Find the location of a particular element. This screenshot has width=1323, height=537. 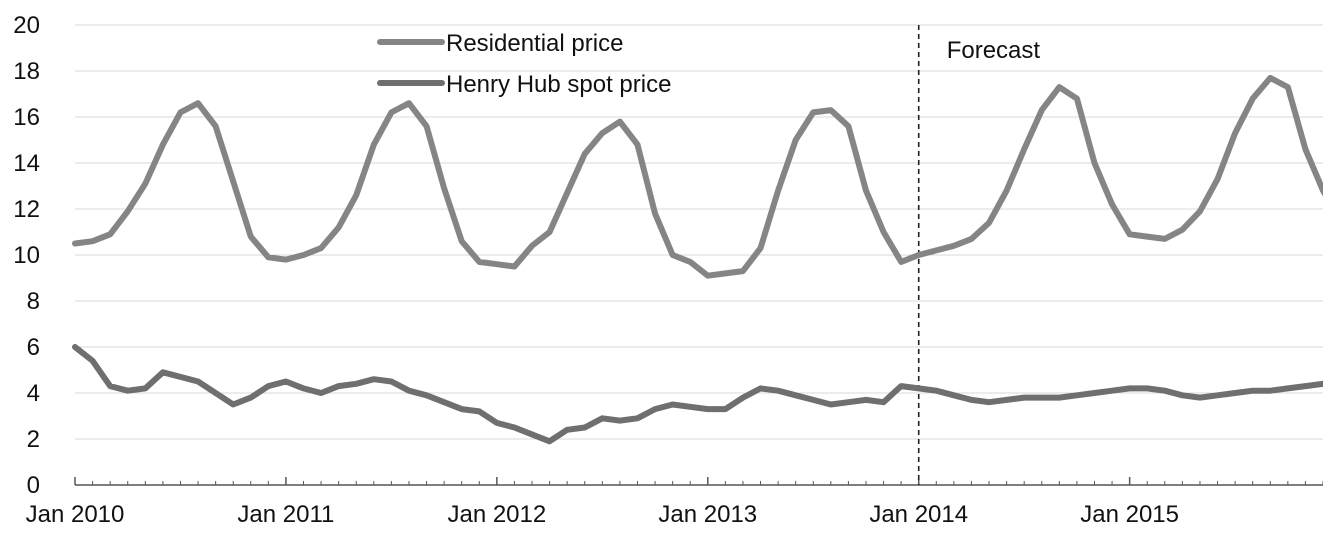

y-tick-label: 8 is located at coordinates (33, 301).